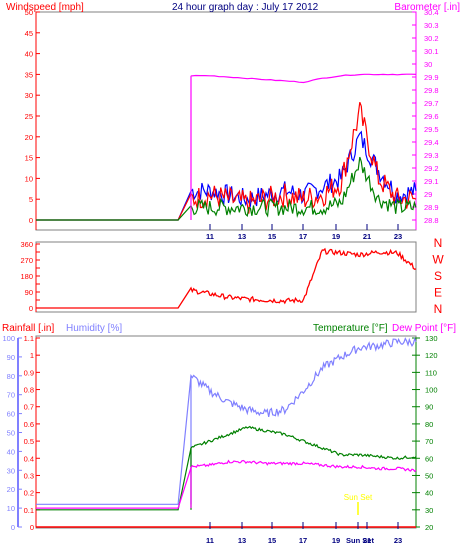  What do you see at coordinates (210, 540) in the screenshot?
I see `x-tick-label: 11` at bounding box center [210, 540].